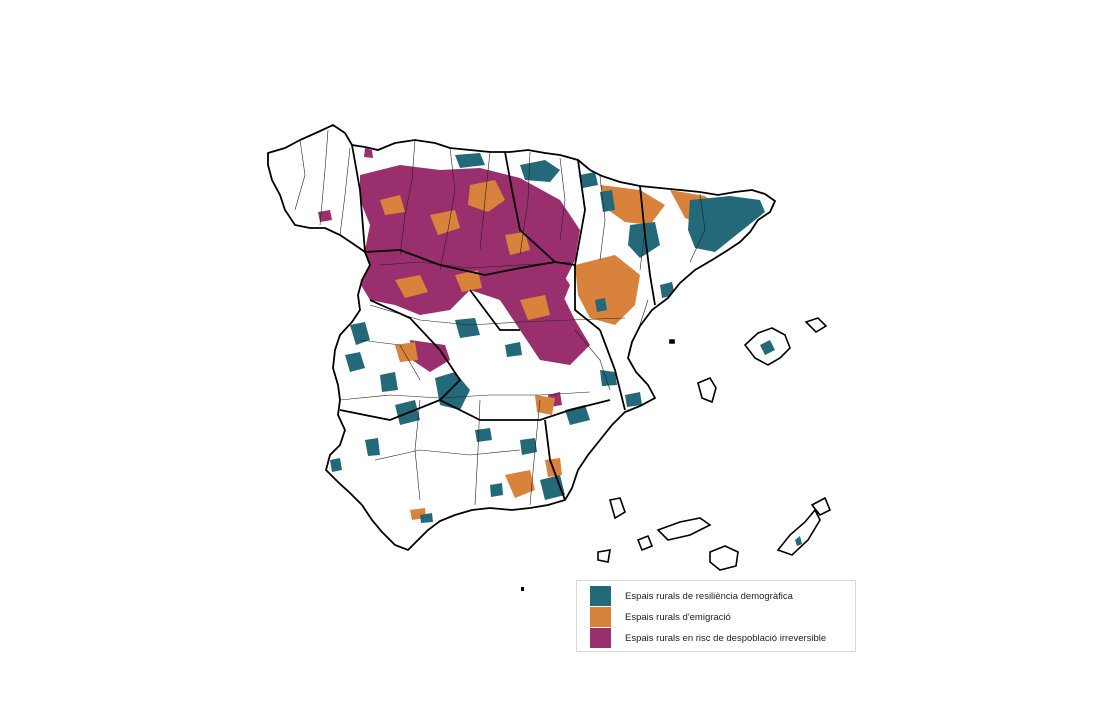 The width and height of the screenshot is (1100, 703). I want to click on legend-label-emigration: Espais rurals d'emigració, so click(678, 617).